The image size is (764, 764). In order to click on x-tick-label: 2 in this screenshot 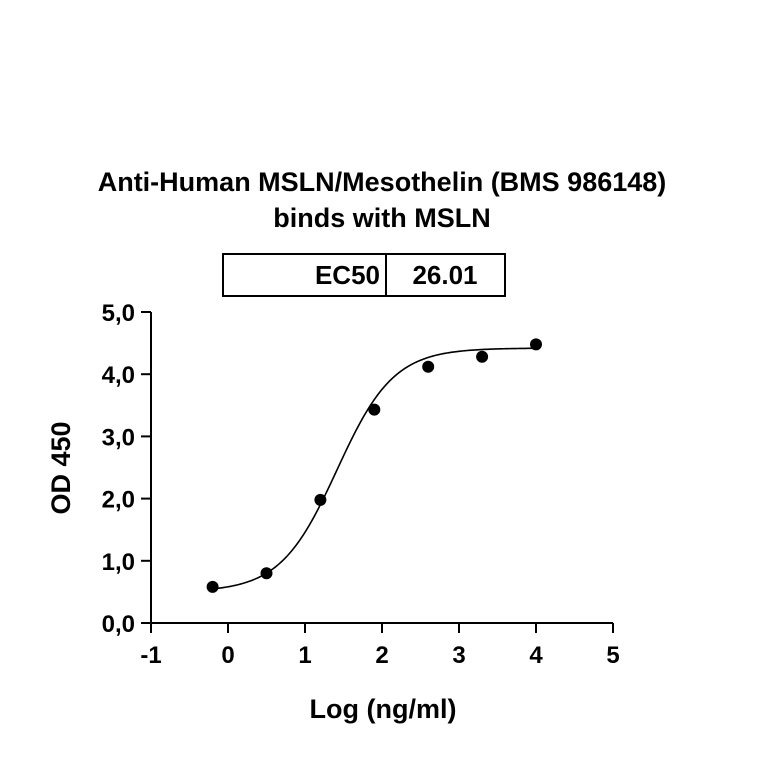, I will do `click(381, 655)`.